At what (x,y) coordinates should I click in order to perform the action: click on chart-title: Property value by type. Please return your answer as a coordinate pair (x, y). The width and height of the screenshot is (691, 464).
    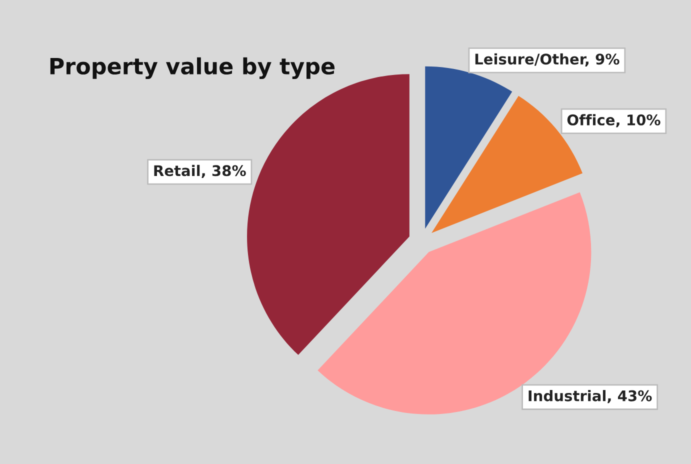
    Looking at the image, I should click on (192, 68).